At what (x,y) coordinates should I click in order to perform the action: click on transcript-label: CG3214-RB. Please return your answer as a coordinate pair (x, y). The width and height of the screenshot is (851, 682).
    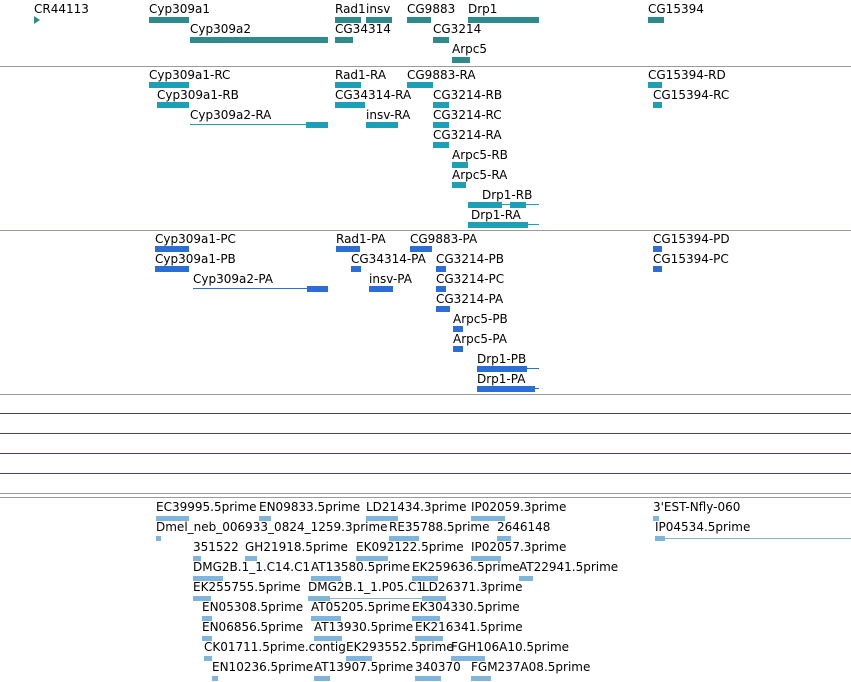
    Looking at the image, I should click on (468, 95).